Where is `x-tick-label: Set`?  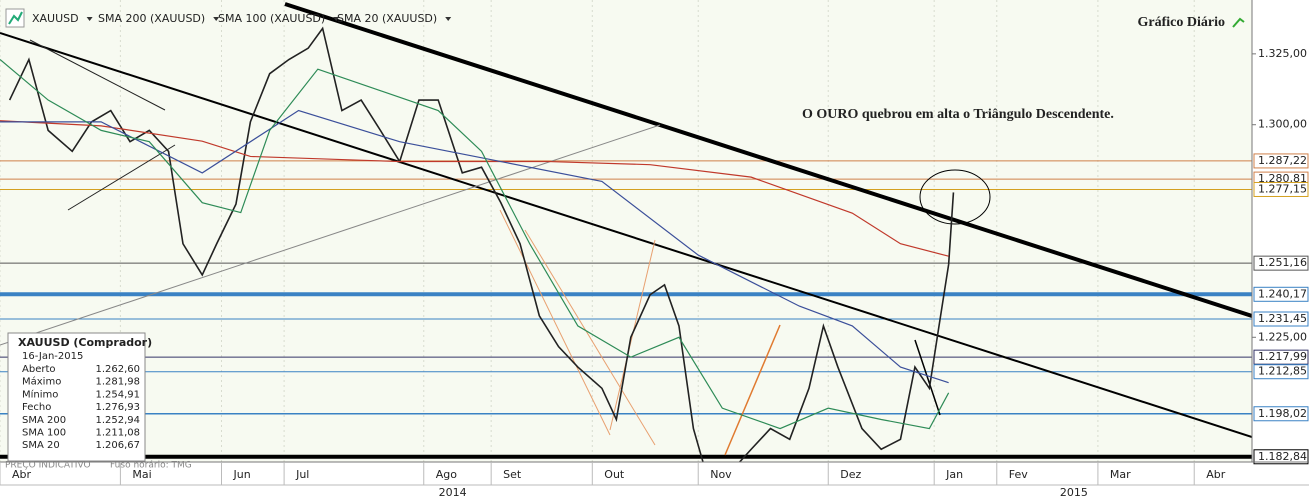 x-tick-label: Set is located at coordinates (512, 474).